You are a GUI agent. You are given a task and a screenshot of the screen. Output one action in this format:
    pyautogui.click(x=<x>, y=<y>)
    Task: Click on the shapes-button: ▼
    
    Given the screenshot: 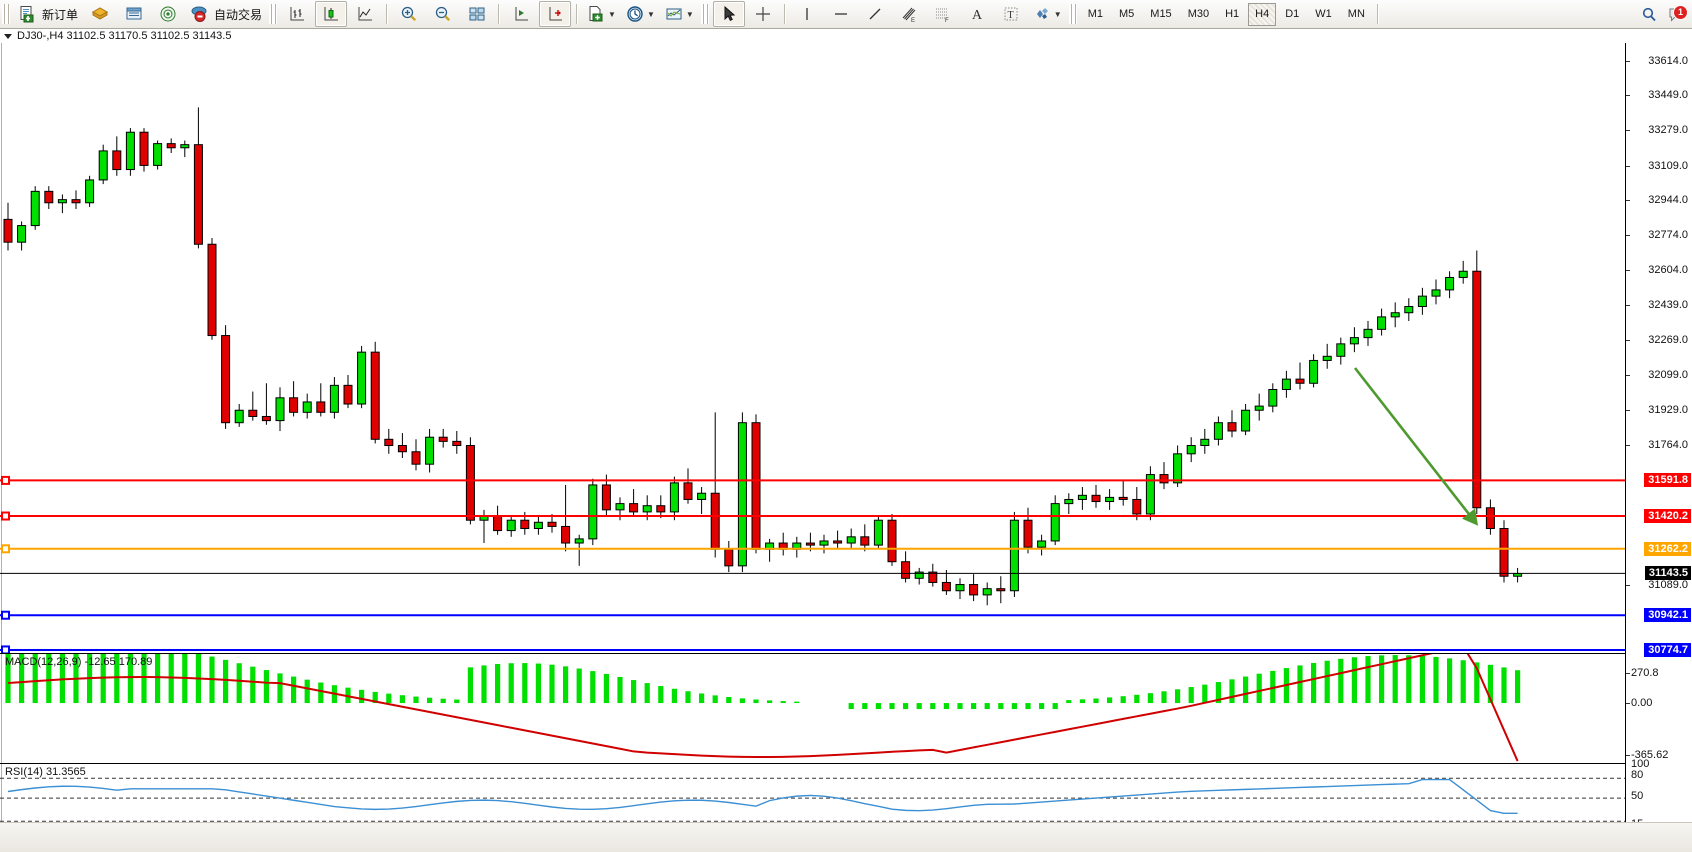 What is the action you would take?
    pyautogui.click(x=1047, y=14)
    